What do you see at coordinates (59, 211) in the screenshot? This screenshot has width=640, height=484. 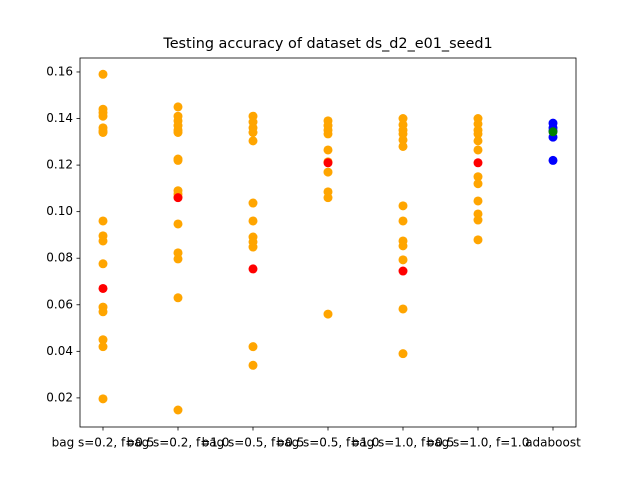 I see `y-tick-label: 0.10` at bounding box center [59, 211].